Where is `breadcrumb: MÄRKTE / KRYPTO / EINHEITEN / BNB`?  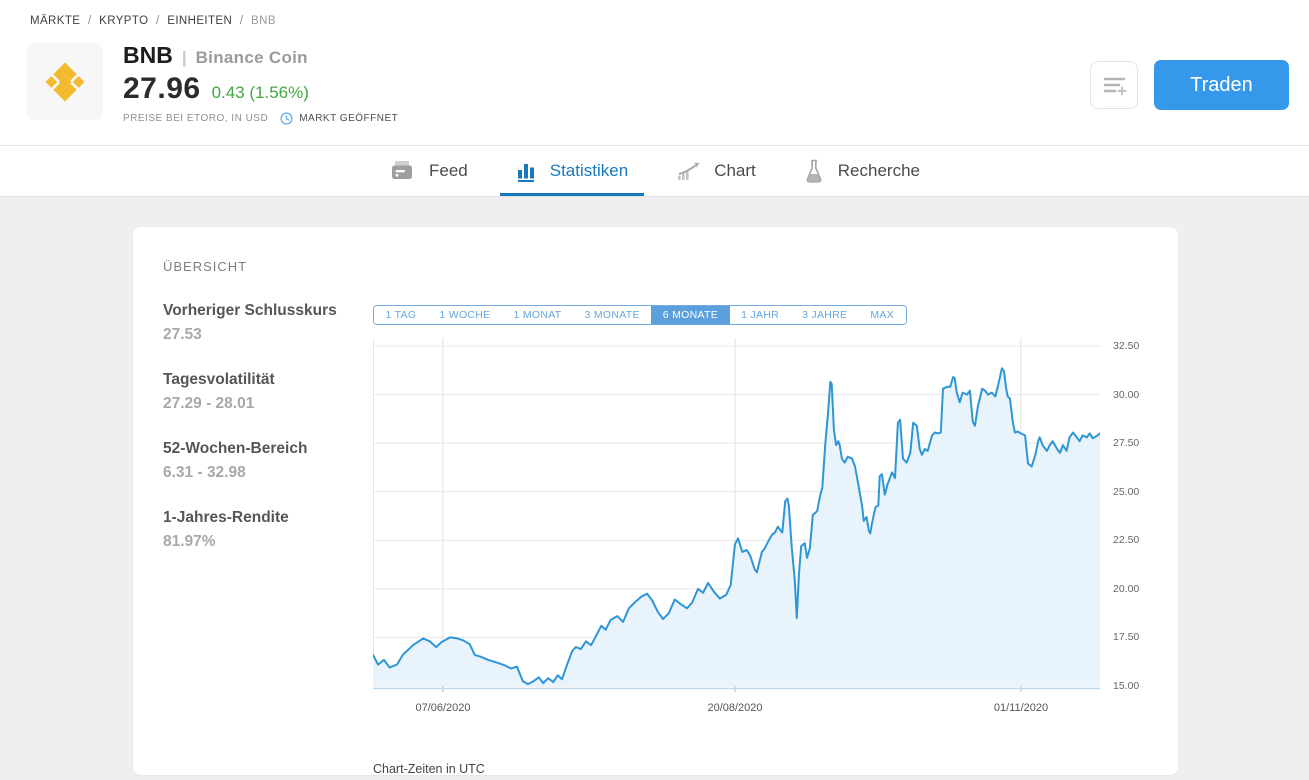
breadcrumb: MÄRKTE / KRYPTO / EINHEITEN / BNB is located at coordinates (155, 21).